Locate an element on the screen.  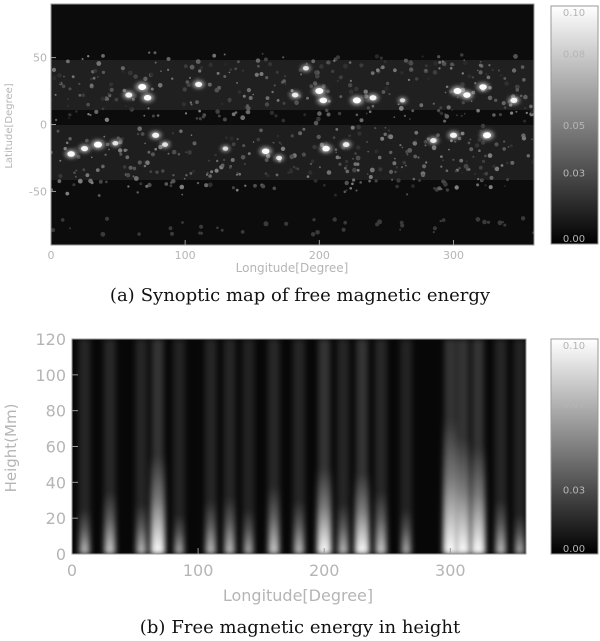
colorbar-a-tick-label: 0.03 is located at coordinates (574, 174).